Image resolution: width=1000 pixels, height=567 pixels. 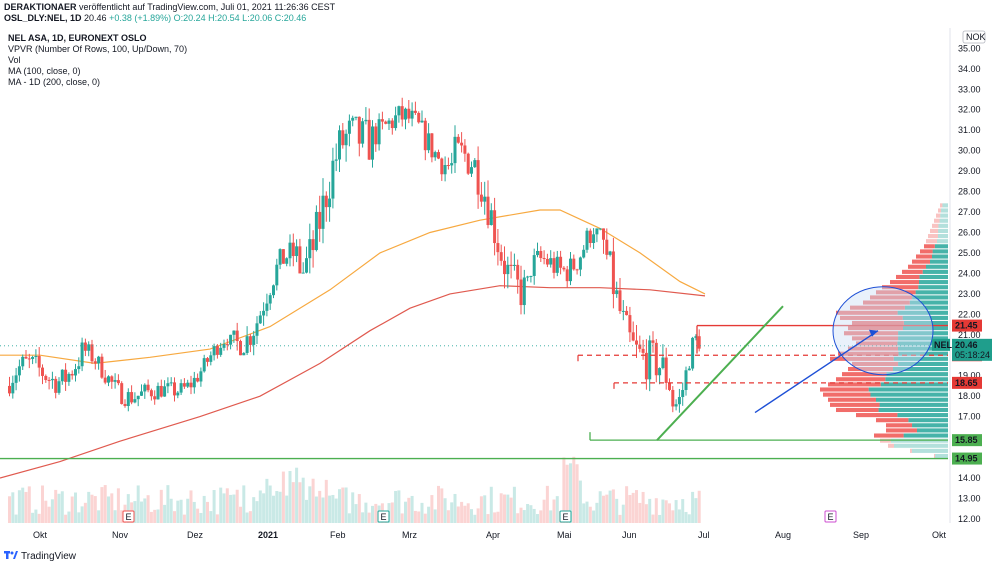 I want to click on time-axis: Okt Nov Dez 2021 Feb Mrz Apr Mai Jun Jul Aug Sep Okt, so click(x=490, y=535).